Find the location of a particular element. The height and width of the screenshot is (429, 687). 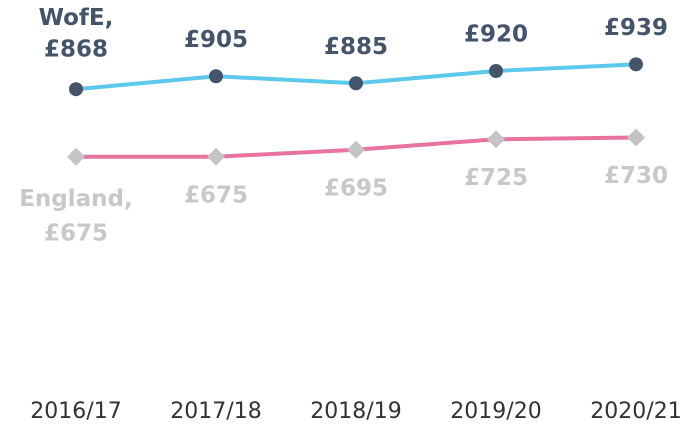

series-name-label: England, is located at coordinates (76, 198).